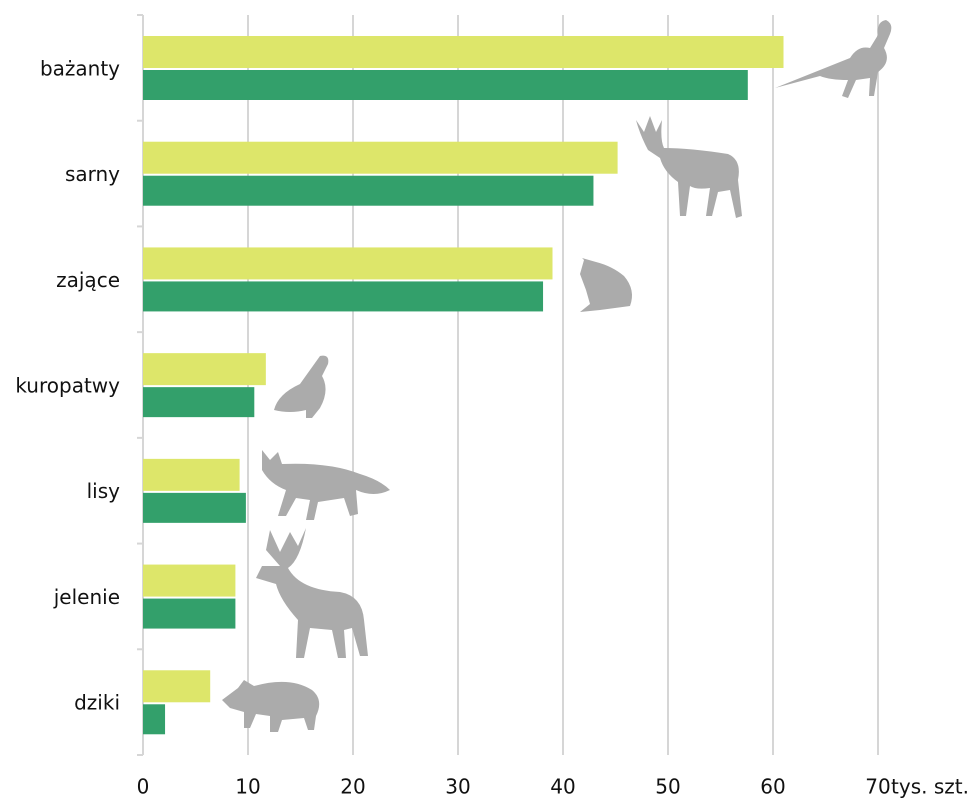 The height and width of the screenshot is (803, 974). I want to click on x-tick-label: 30, so click(457, 787).